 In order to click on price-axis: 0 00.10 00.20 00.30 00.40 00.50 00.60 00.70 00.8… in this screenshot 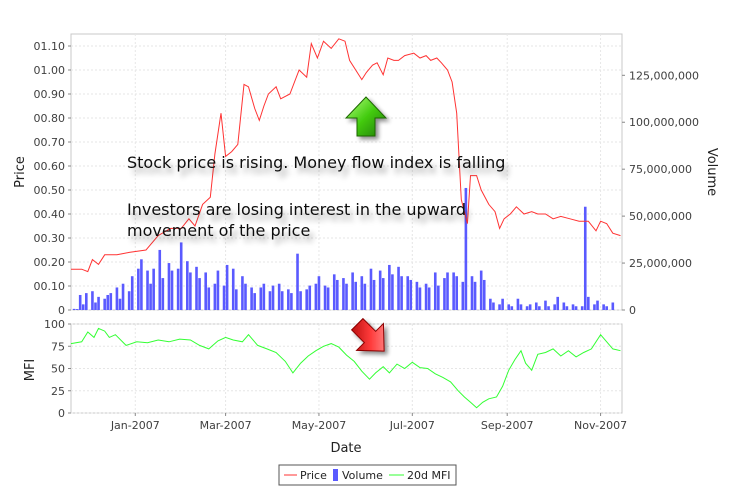, I will do `click(52, 178)`.